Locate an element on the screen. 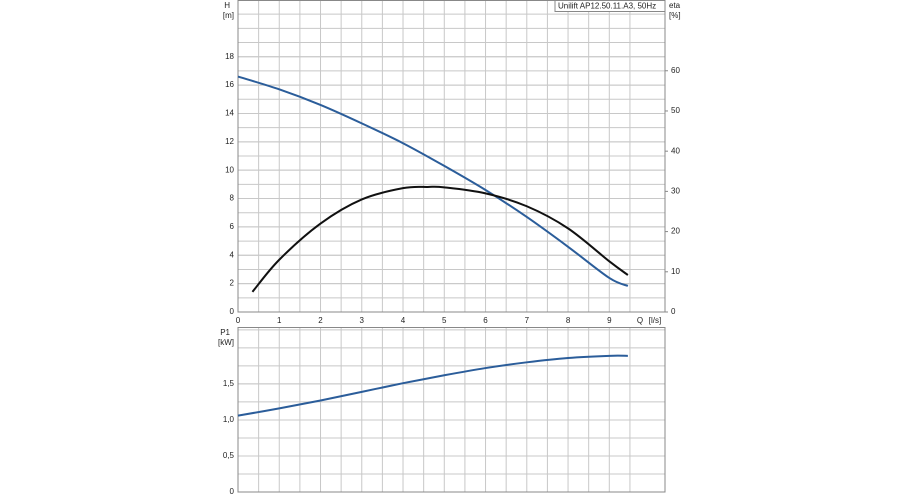  y2-axis-unit: [%] is located at coordinates (675, 15).